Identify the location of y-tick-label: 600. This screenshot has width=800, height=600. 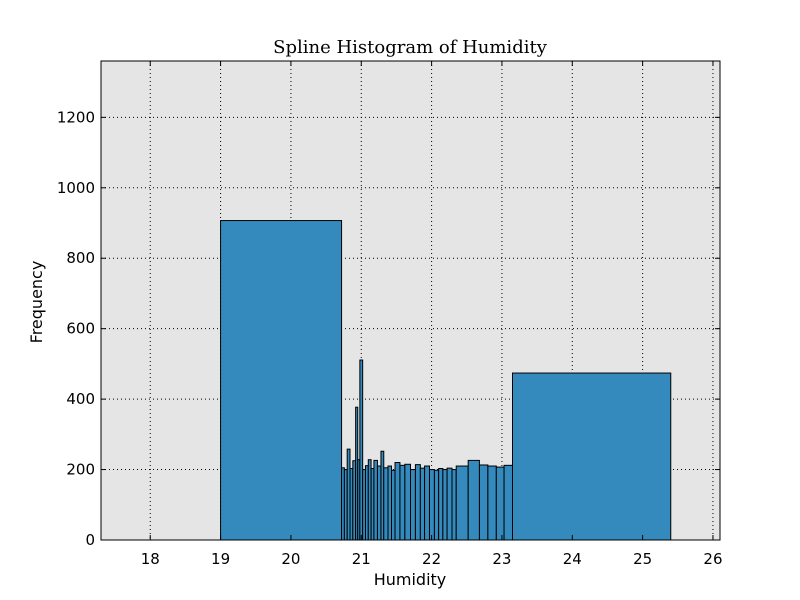
(80, 329).